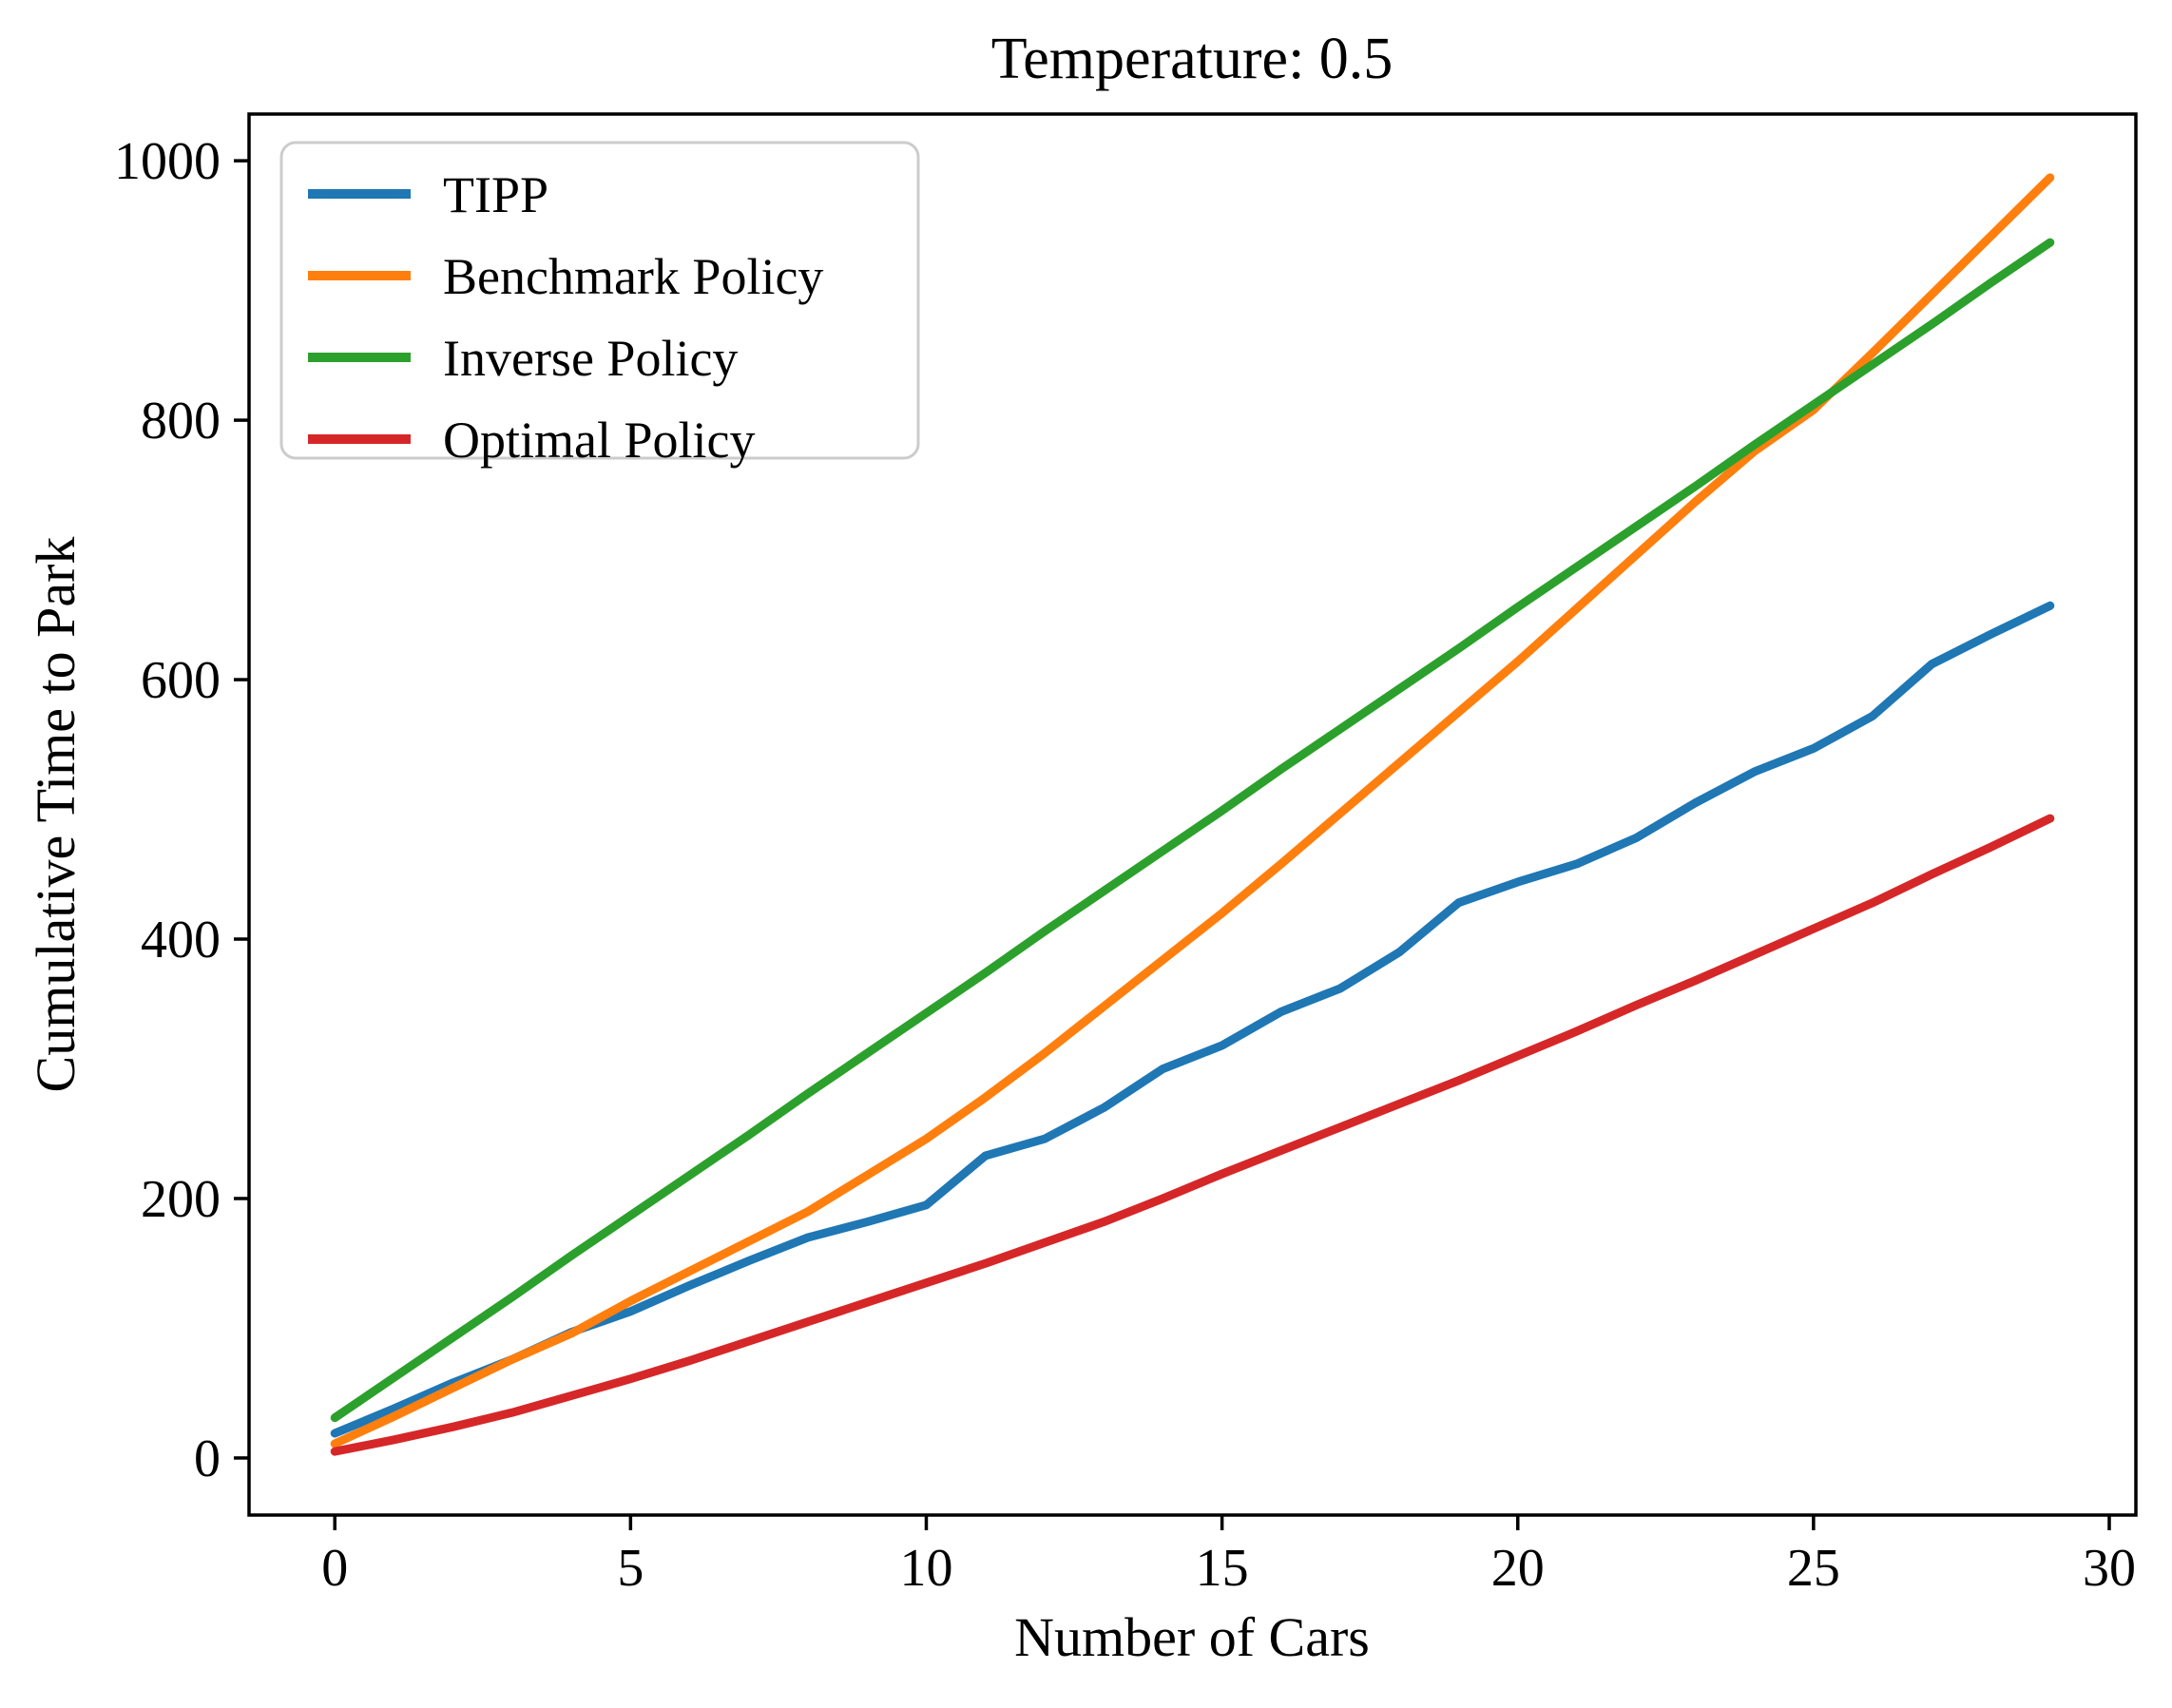 The image size is (2172, 1708). Describe the element at coordinates (633, 276) in the screenshot. I see `legend-label-benchmark-policy: Benchmark Policy` at that location.